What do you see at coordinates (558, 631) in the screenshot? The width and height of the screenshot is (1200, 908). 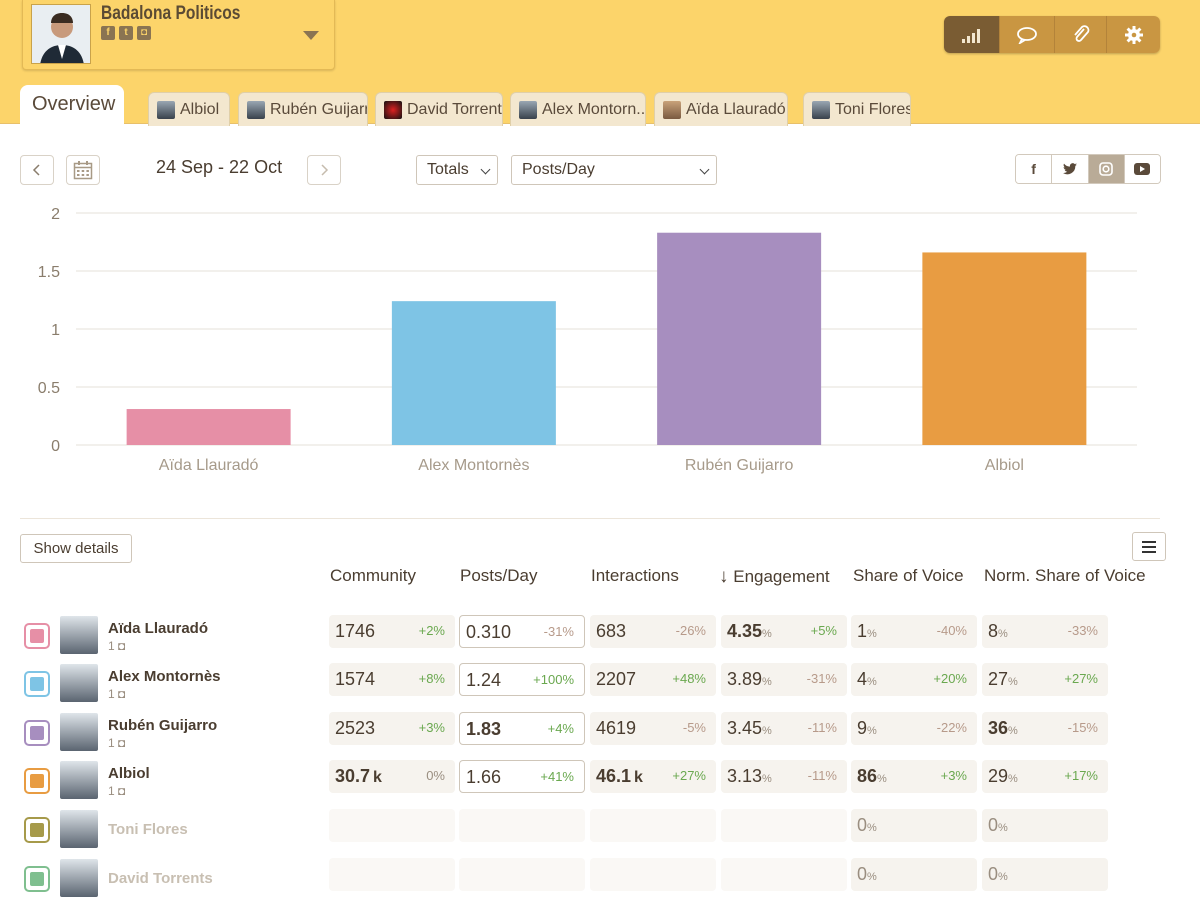 I see `change-badge: -31%` at bounding box center [558, 631].